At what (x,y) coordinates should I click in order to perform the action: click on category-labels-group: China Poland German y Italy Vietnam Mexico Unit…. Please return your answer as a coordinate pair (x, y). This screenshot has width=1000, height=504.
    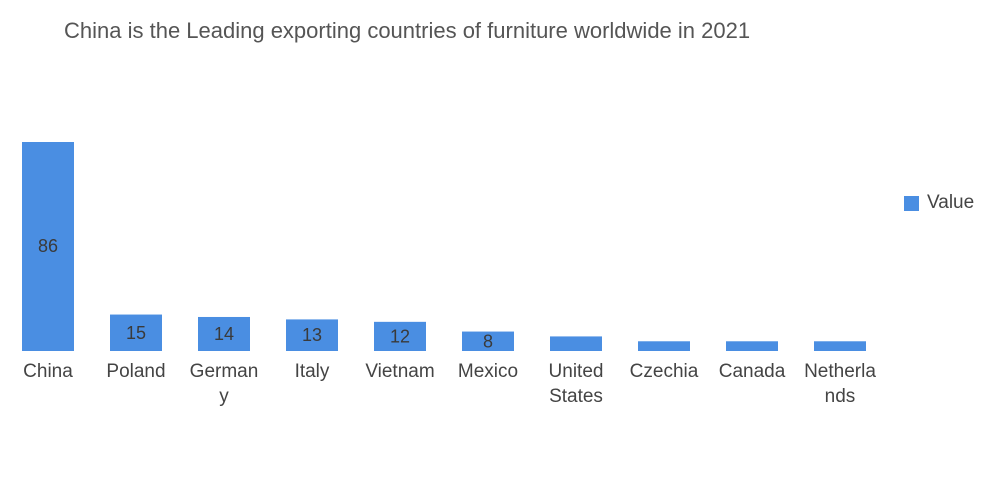
    Looking at the image, I should click on (449, 384).